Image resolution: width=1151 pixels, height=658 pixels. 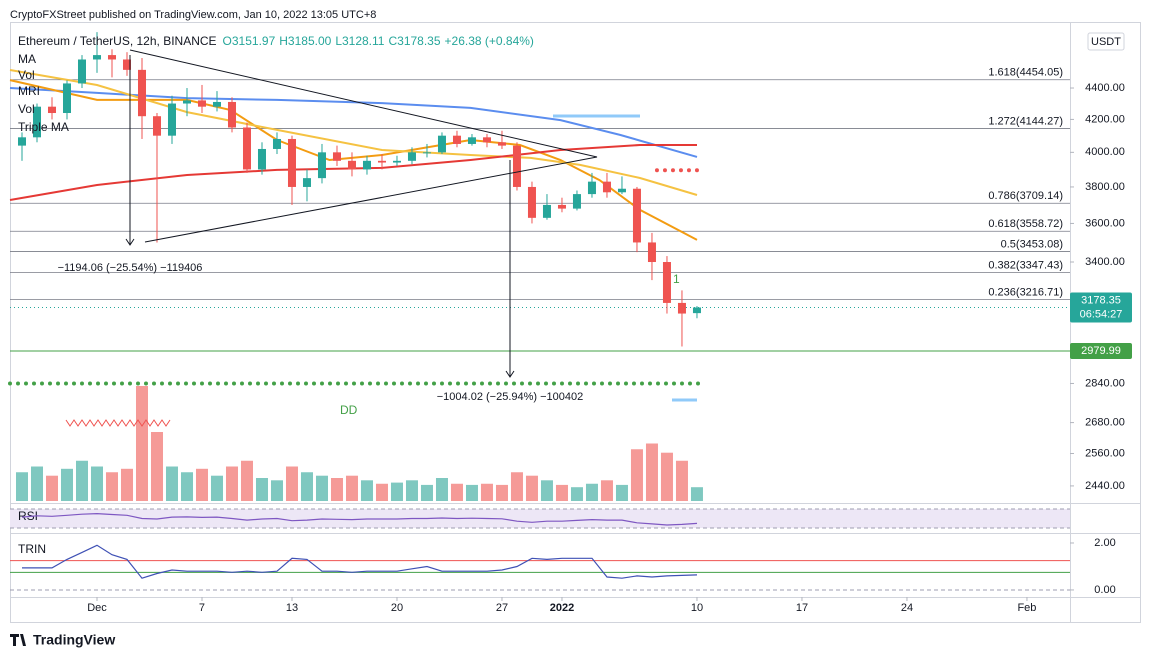 I want to click on y-tick-label: 3400.00, so click(x=1105, y=262).